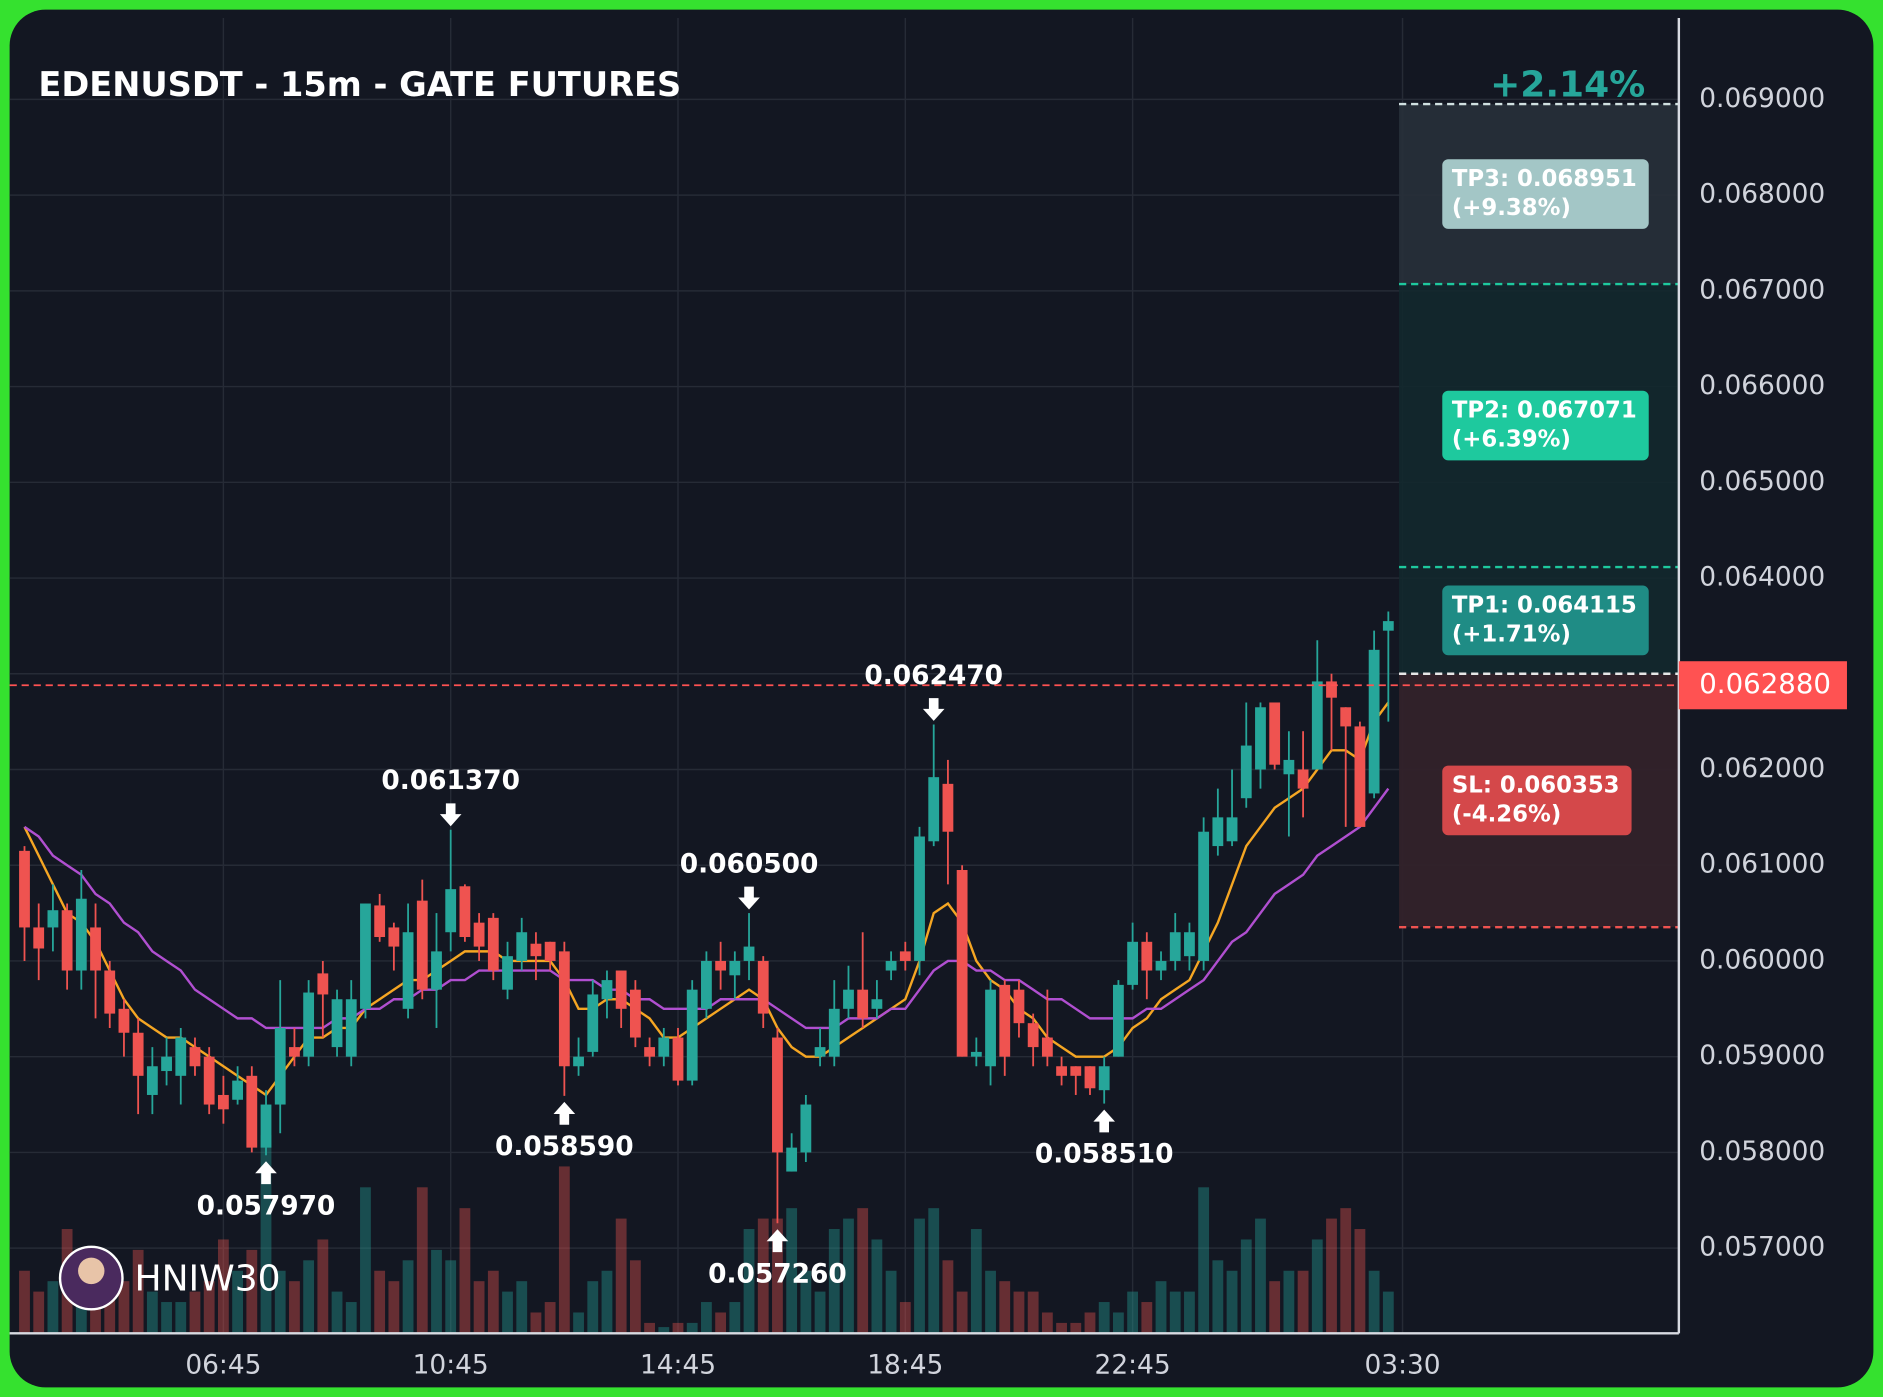 Image resolution: width=1883 pixels, height=1397 pixels. I want to click on last-price-box, so click(1762, 685).